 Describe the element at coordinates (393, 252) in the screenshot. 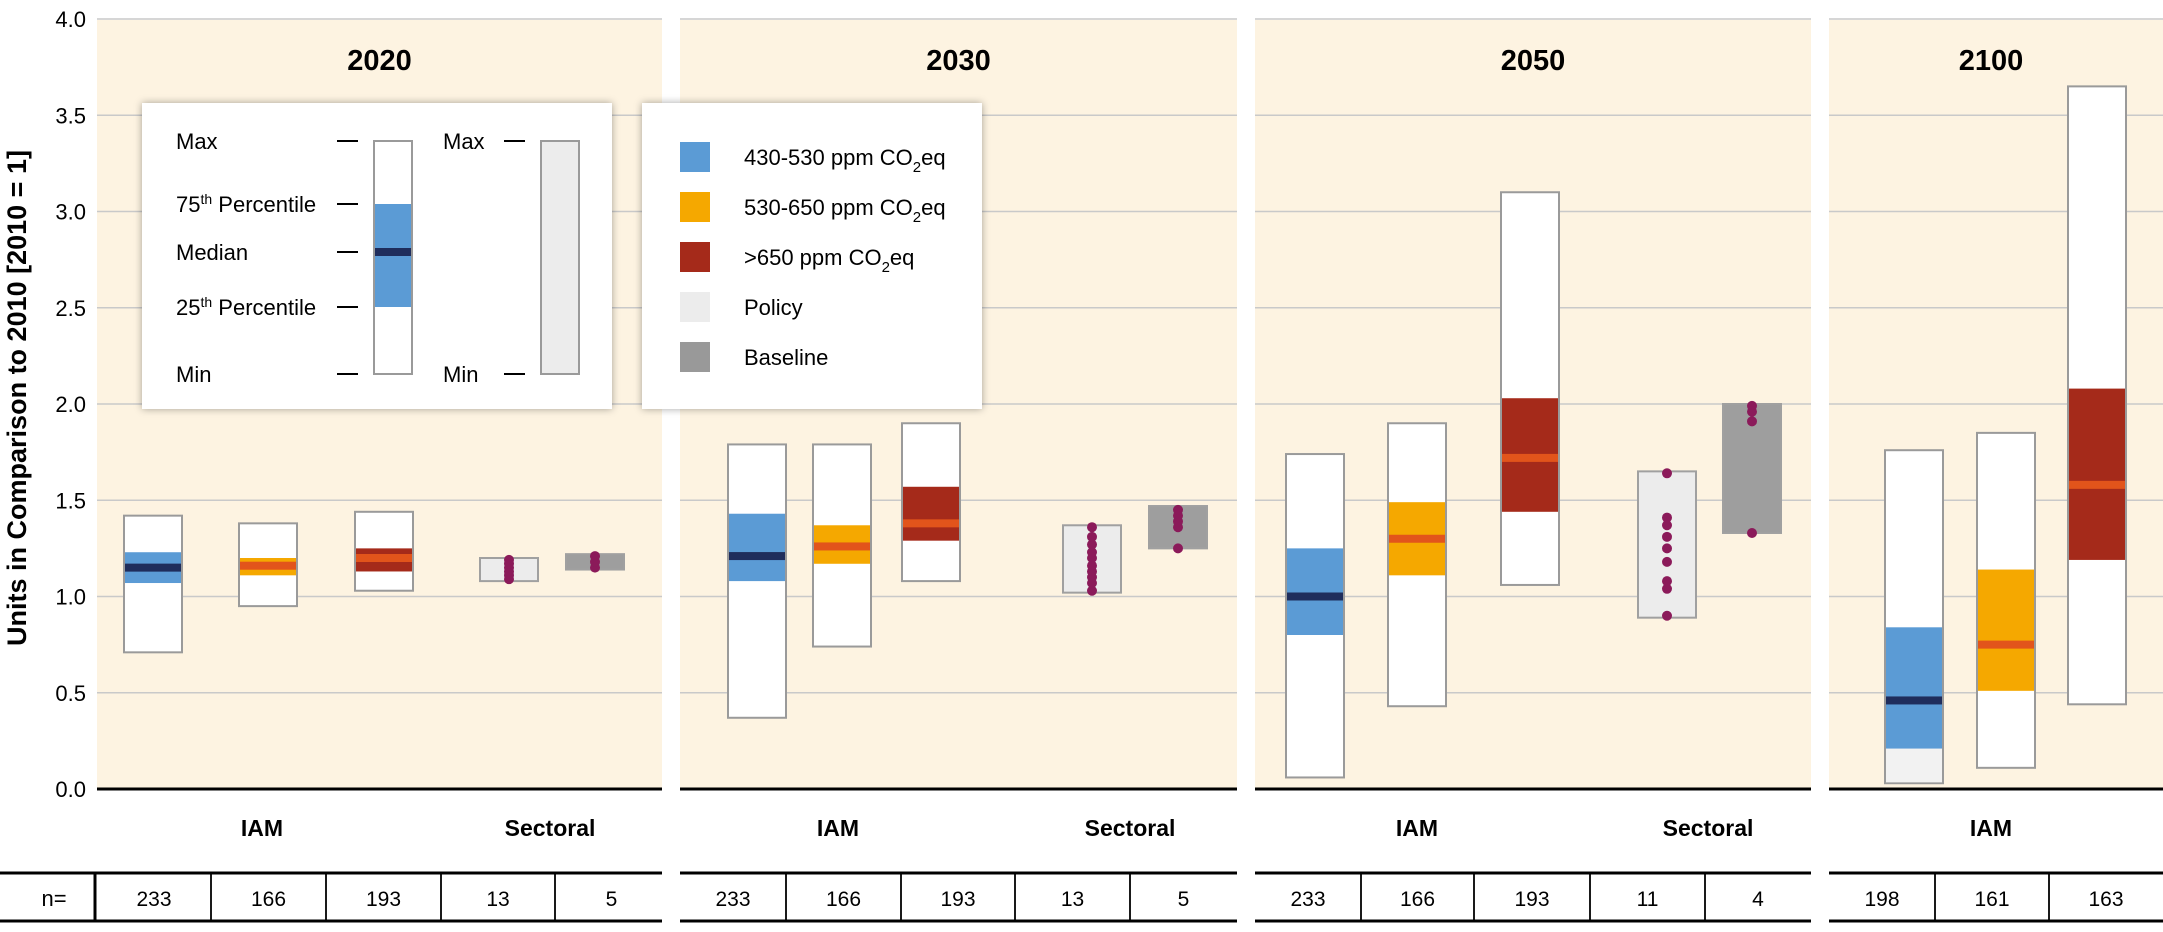

I see `key-example-median` at that location.